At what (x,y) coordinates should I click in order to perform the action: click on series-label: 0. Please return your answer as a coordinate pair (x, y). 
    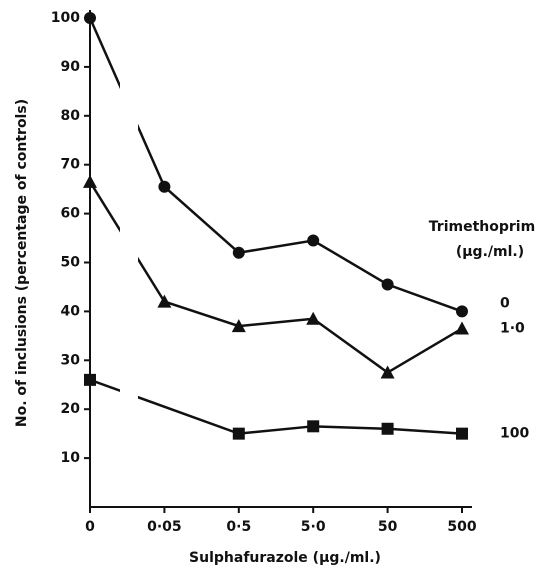
    Looking at the image, I should click on (505, 303).